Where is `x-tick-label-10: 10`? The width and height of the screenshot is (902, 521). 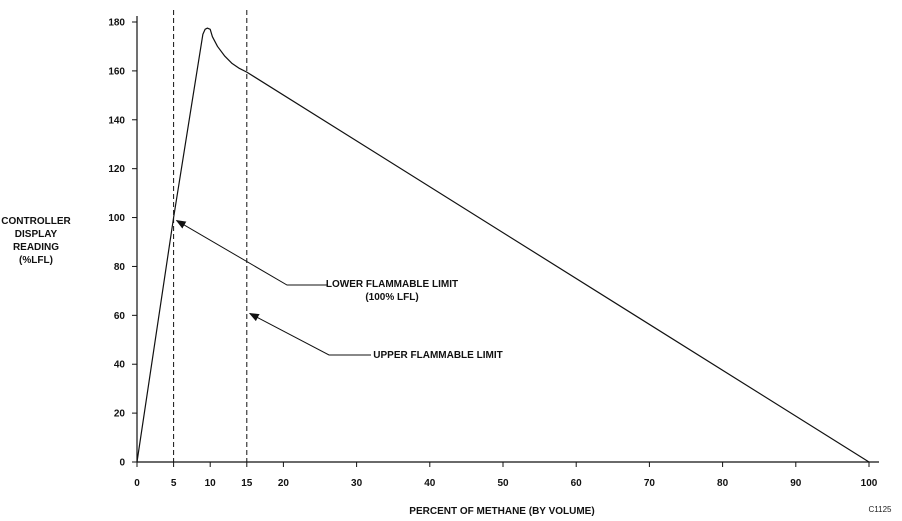 x-tick-label-10: 10 is located at coordinates (211, 483).